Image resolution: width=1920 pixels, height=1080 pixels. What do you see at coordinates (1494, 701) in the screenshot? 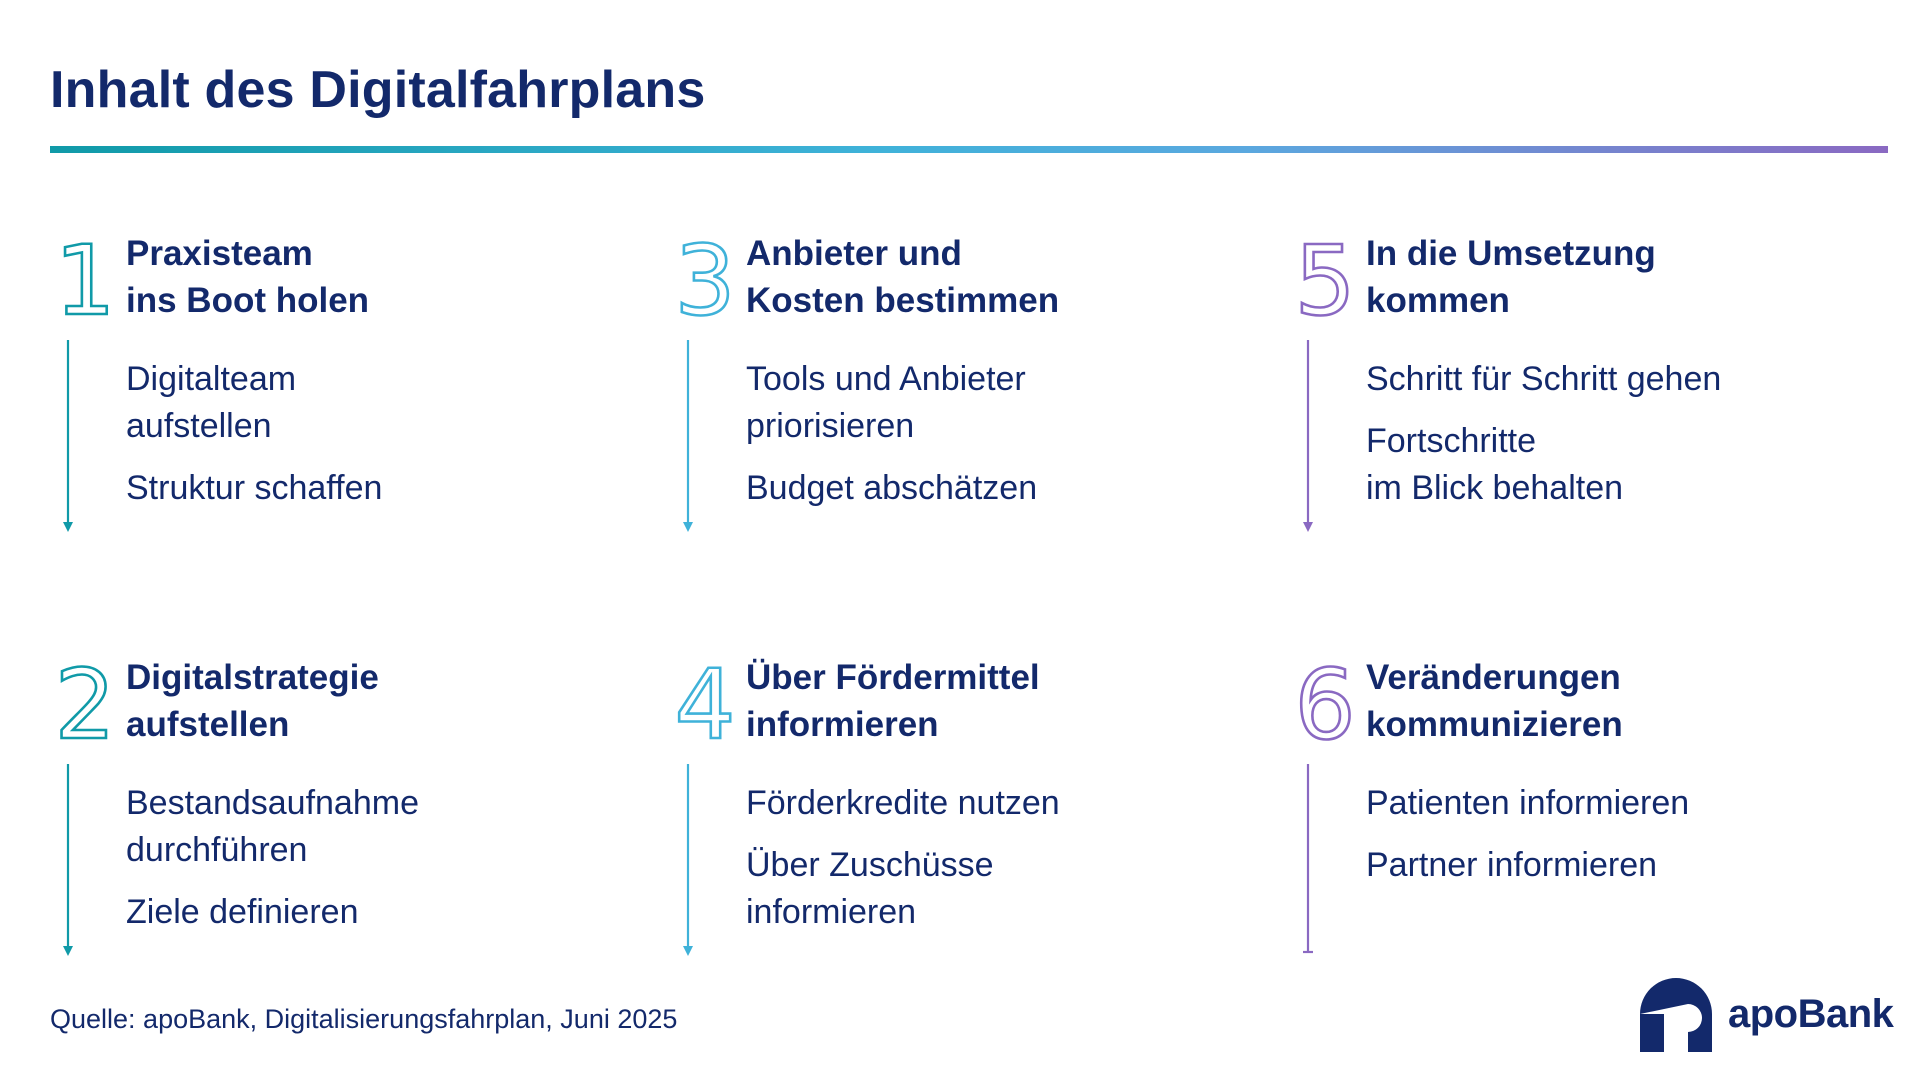
I see `step-heading: Veränderungen kommunizieren` at bounding box center [1494, 701].